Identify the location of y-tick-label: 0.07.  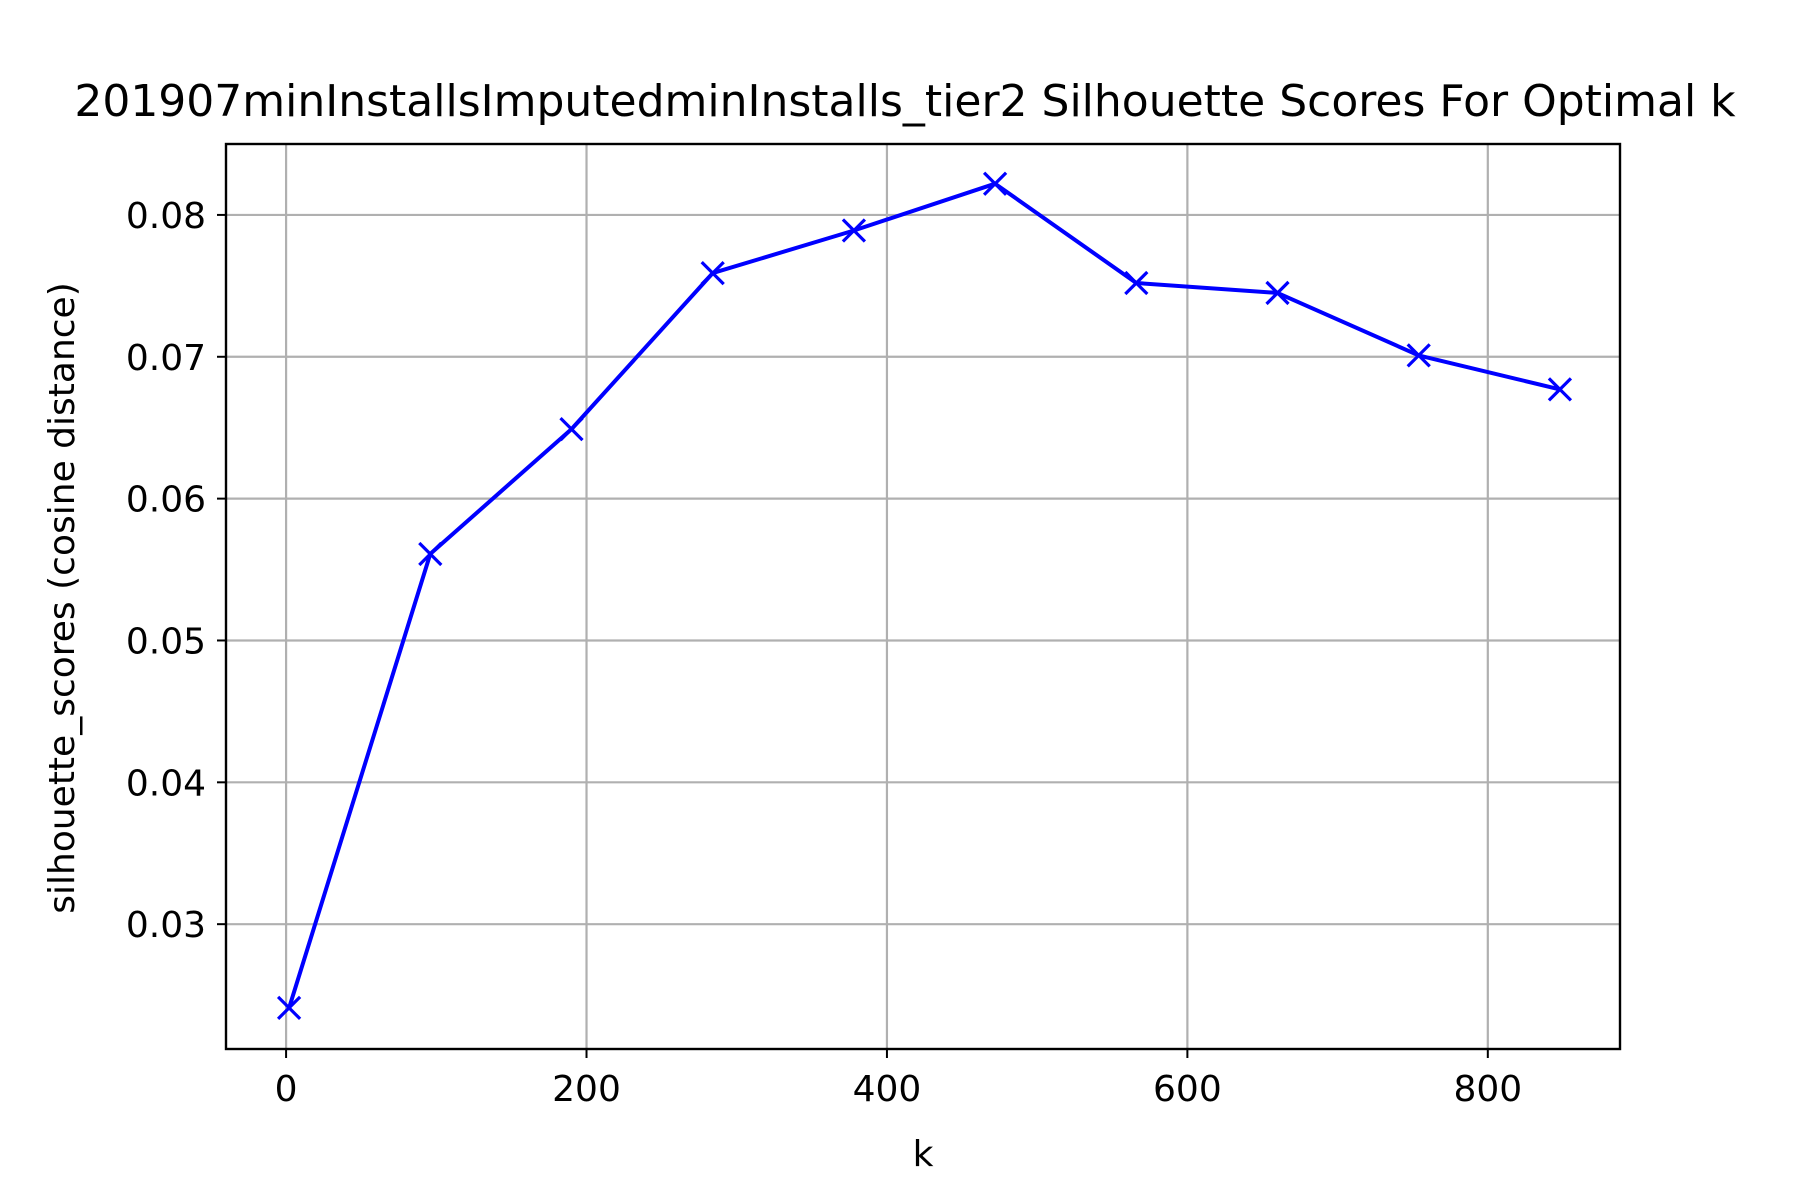
(166, 358).